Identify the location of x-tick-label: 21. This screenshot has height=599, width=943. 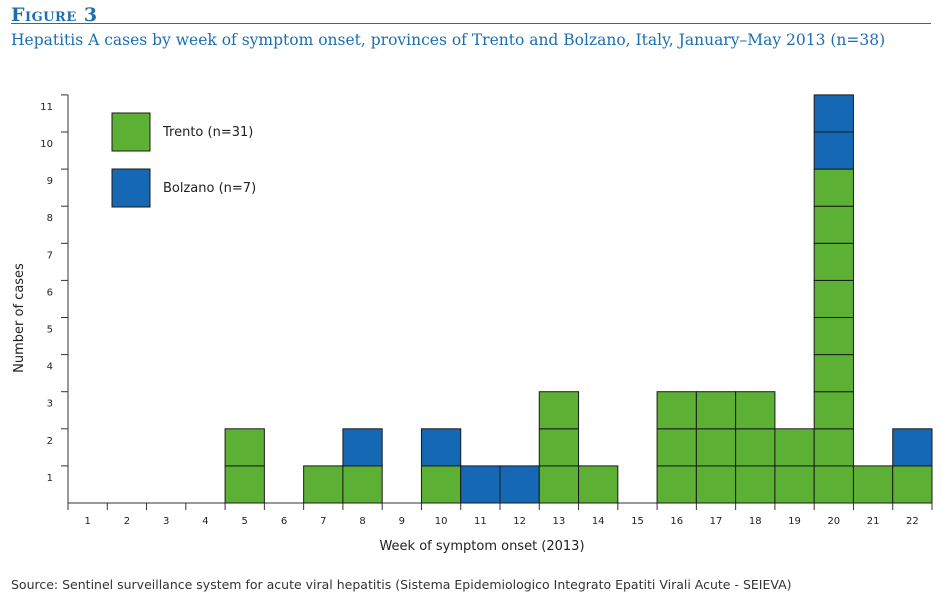
(873, 521).